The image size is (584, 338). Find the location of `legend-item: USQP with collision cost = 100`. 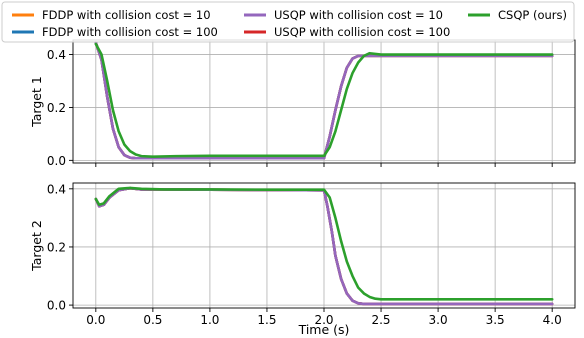

legend-item: USQP with collision cost = 100 is located at coordinates (347, 32).